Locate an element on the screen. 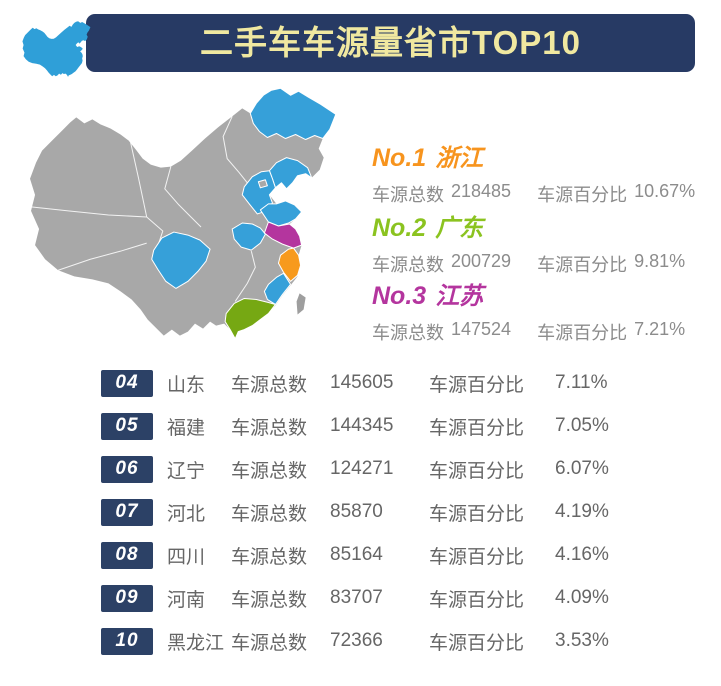  map-region-henan is located at coordinates (248, 236).